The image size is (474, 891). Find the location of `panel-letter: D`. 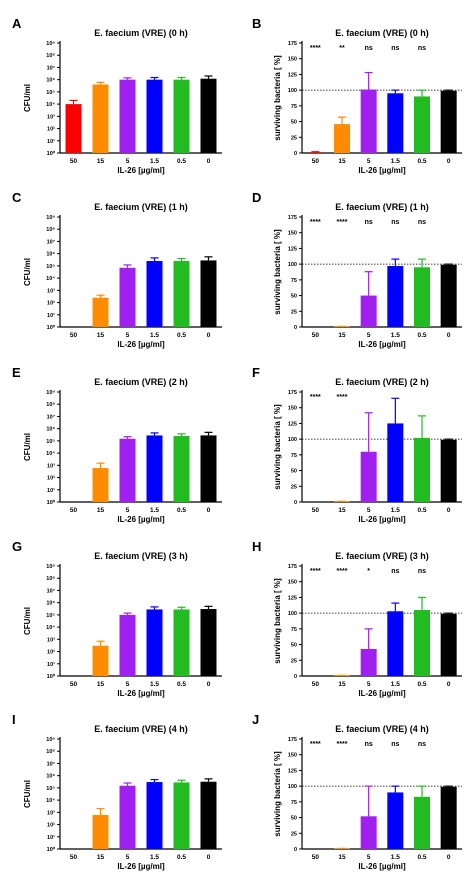

panel-letter: D is located at coordinates (256, 197).